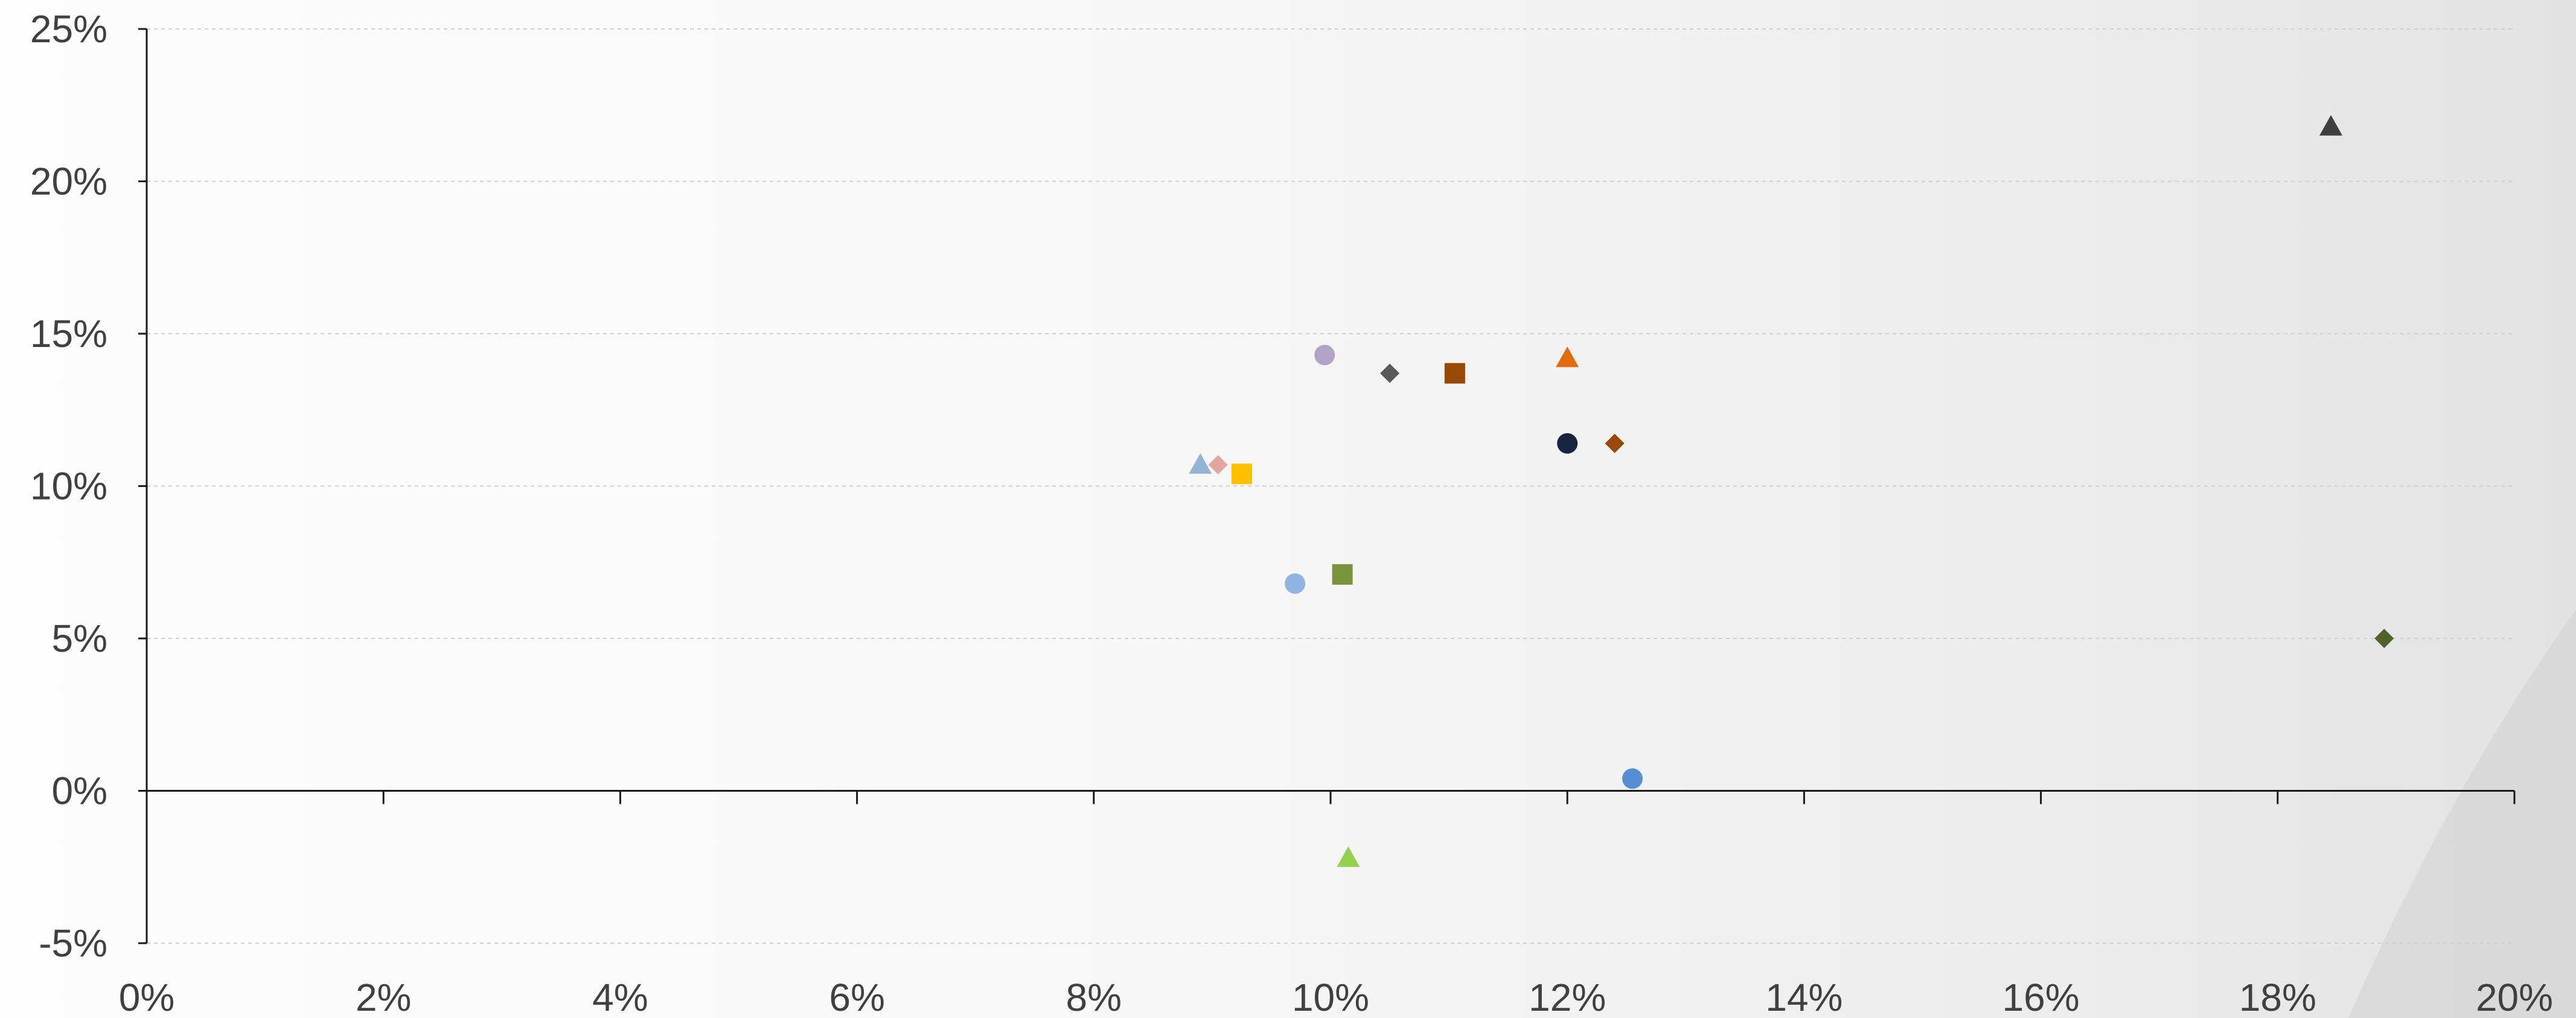 The height and width of the screenshot is (1018, 2576). What do you see at coordinates (2462, 813) in the screenshot?
I see `corner-shade` at bounding box center [2462, 813].